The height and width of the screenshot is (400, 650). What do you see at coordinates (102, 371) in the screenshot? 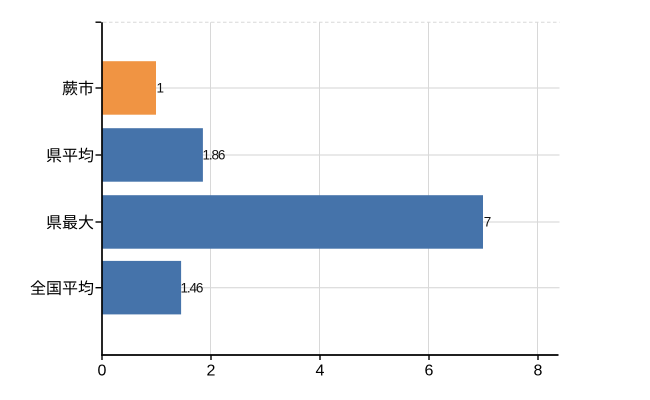
I see `svg-text: 0` at bounding box center [102, 371].